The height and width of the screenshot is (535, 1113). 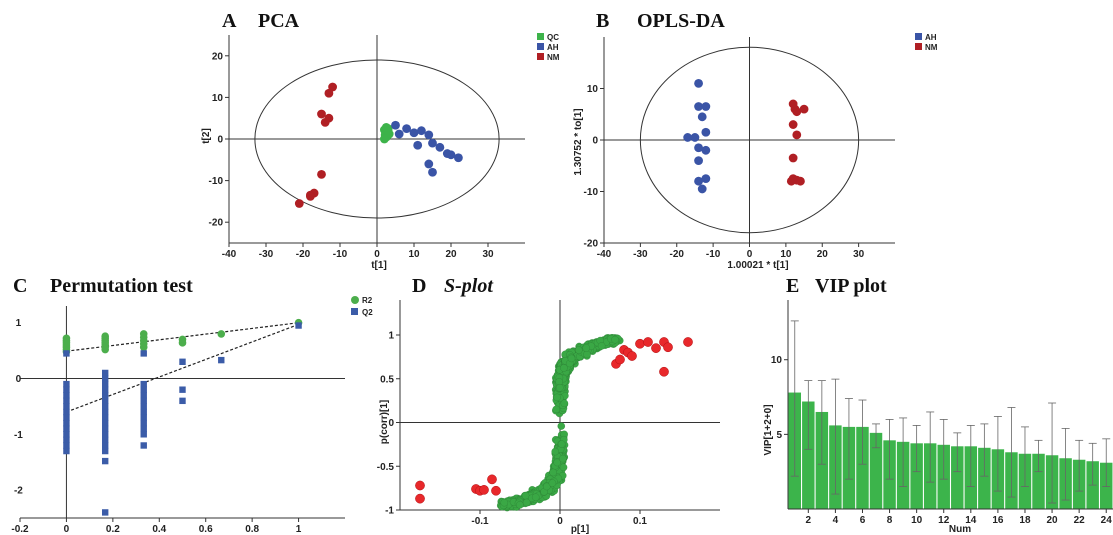 I want to click on pca-ylabel: t[2], so click(x=206, y=136).